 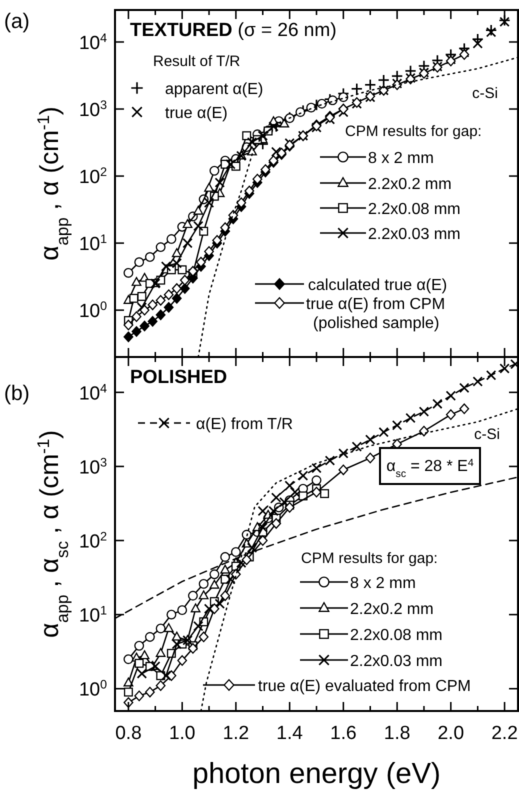 I want to click on x-tick-label: 1.4, so click(x=290, y=733).